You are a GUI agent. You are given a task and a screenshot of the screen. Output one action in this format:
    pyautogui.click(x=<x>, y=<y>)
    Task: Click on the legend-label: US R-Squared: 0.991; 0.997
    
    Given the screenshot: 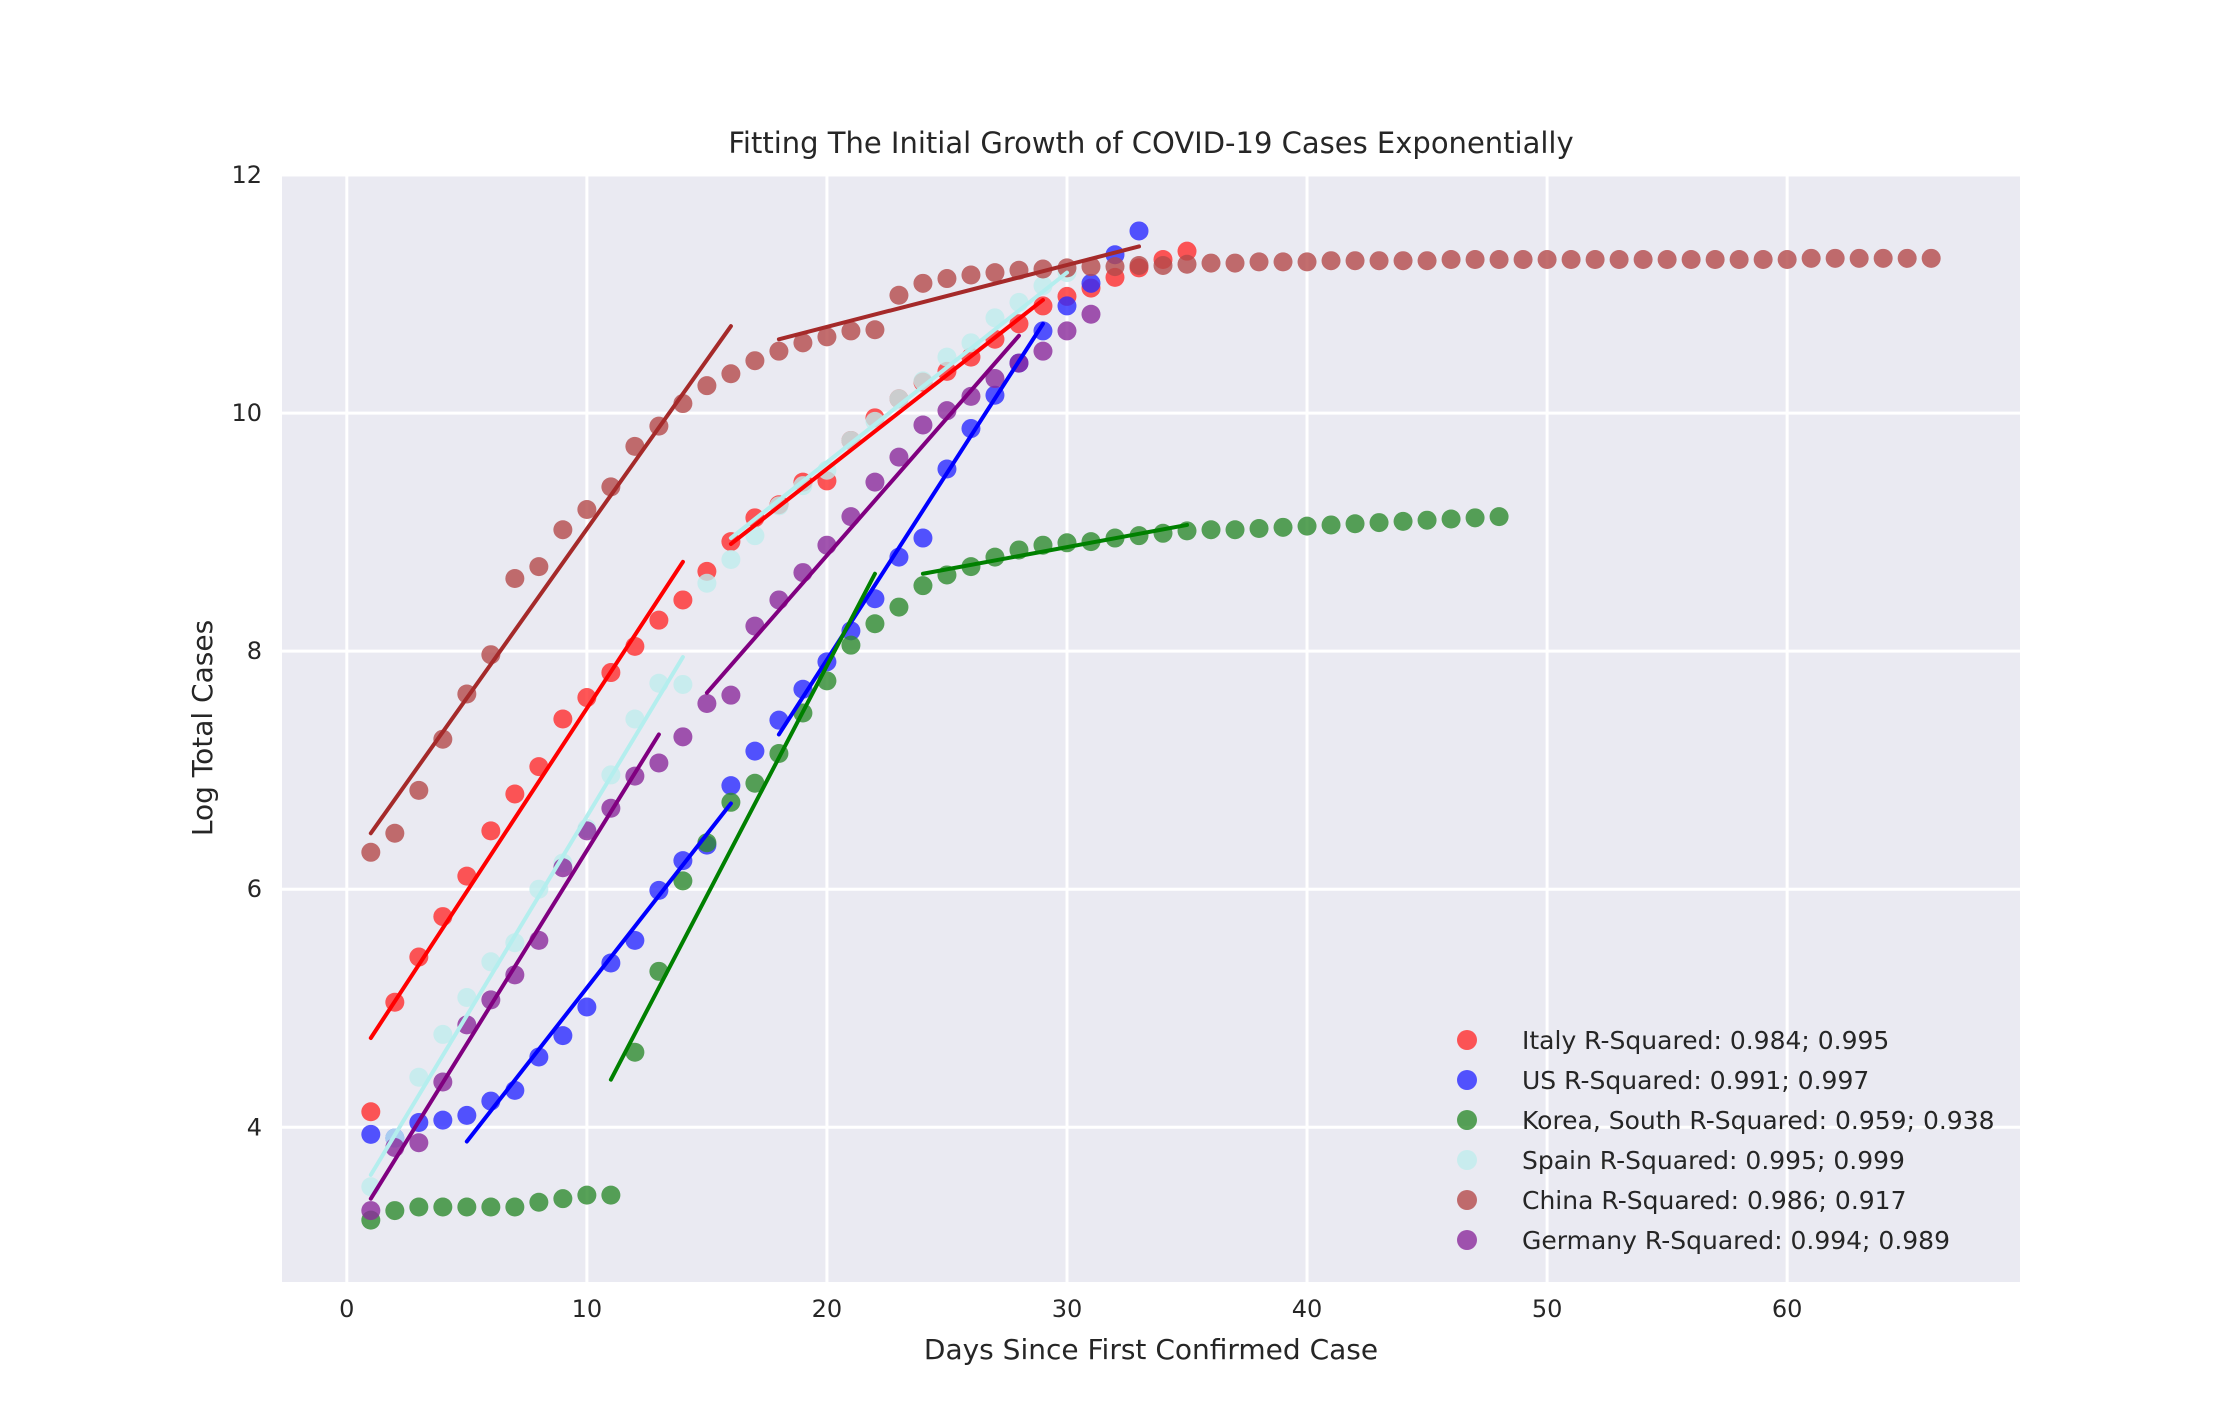 What is the action you would take?
    pyautogui.click(x=1695, y=1080)
    